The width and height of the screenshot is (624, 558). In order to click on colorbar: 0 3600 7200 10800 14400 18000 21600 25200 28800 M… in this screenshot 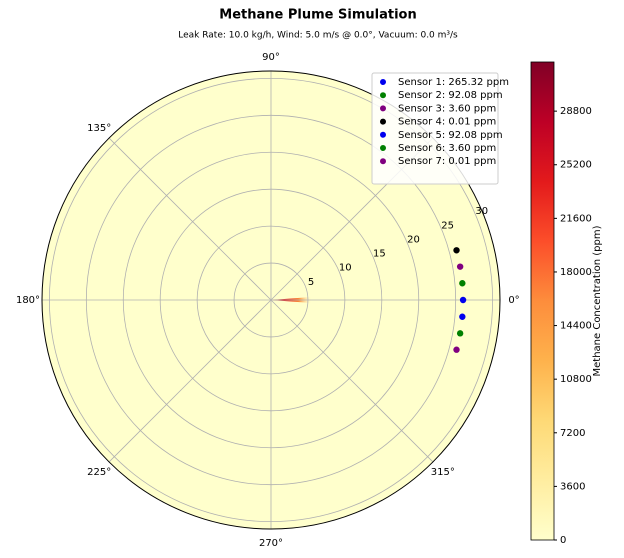, I will do `click(566, 303)`.